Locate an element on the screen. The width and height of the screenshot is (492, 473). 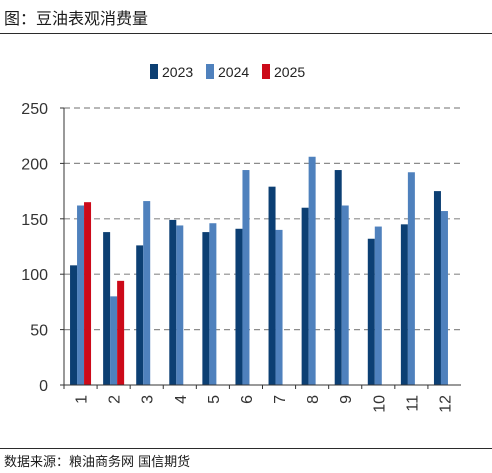
x-tick-label: 9 is located at coordinates (346, 399).